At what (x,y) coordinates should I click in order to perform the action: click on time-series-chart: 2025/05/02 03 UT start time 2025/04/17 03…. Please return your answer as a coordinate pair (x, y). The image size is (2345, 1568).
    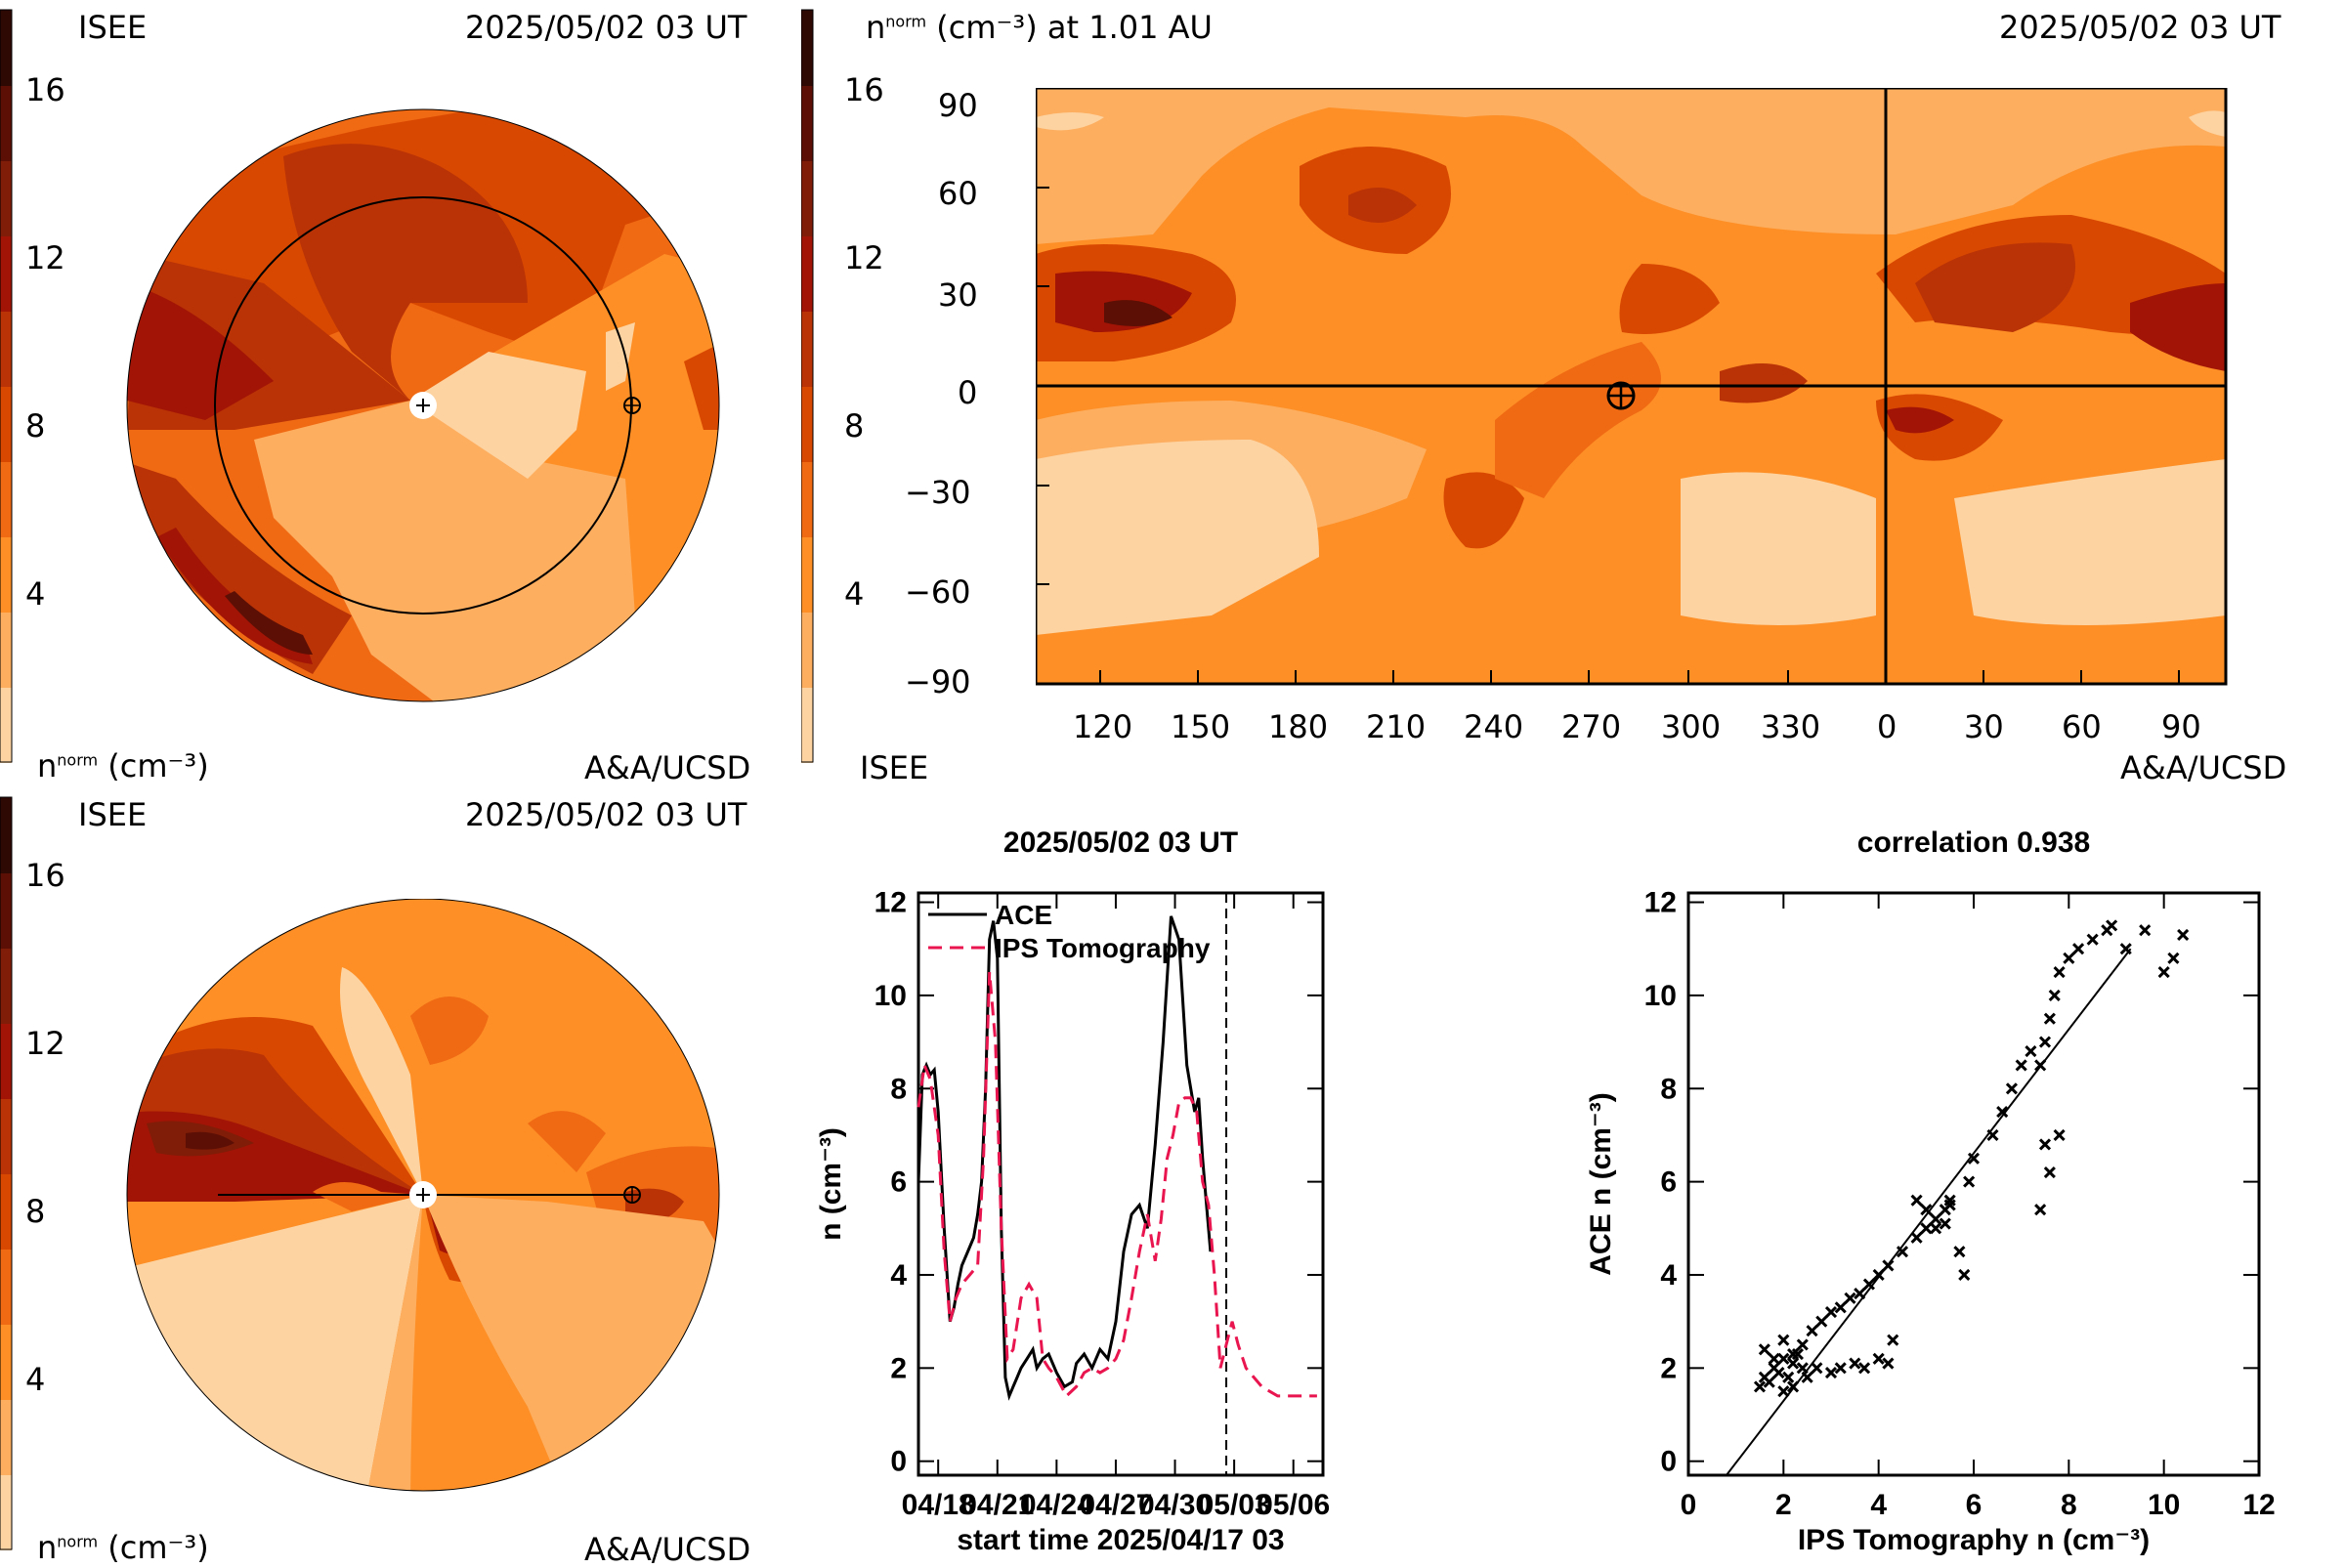
    Looking at the image, I should click on (1072, 1191).